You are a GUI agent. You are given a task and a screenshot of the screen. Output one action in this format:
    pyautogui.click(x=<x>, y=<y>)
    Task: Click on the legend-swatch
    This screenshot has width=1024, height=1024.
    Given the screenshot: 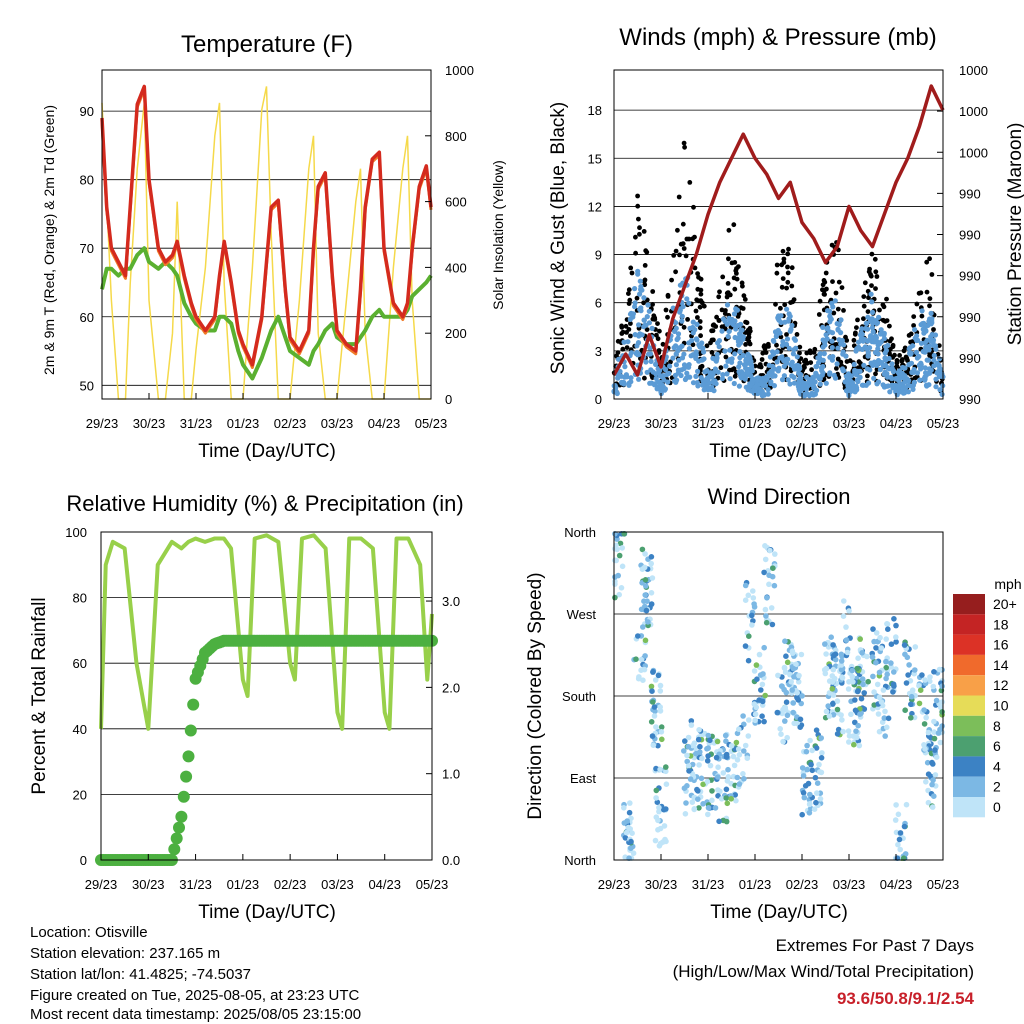 What is the action you would take?
    pyautogui.click(x=969, y=604)
    